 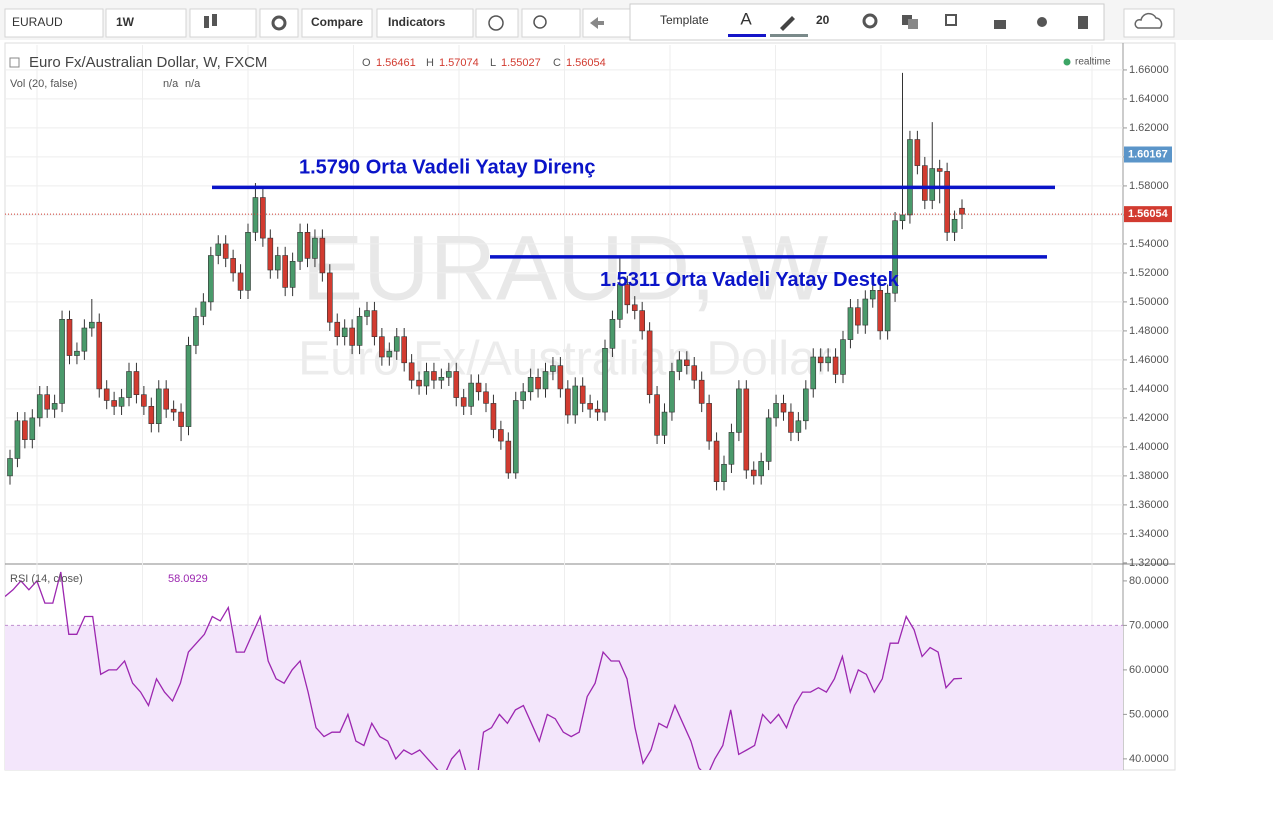 I want to click on close-value: 1.56054, so click(x=586, y=63).